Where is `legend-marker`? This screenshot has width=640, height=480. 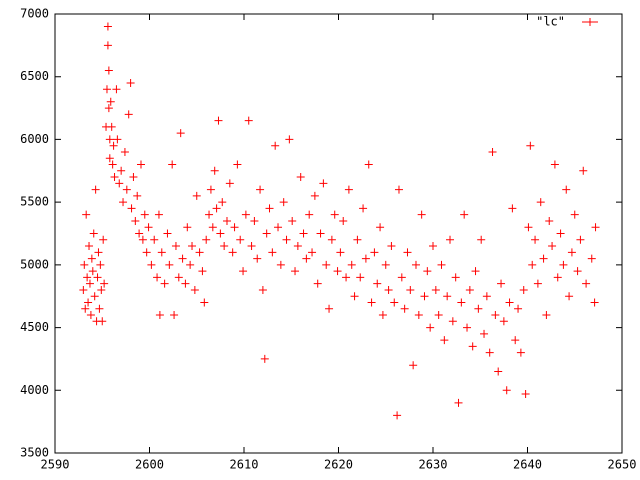 legend-marker is located at coordinates (590, 22).